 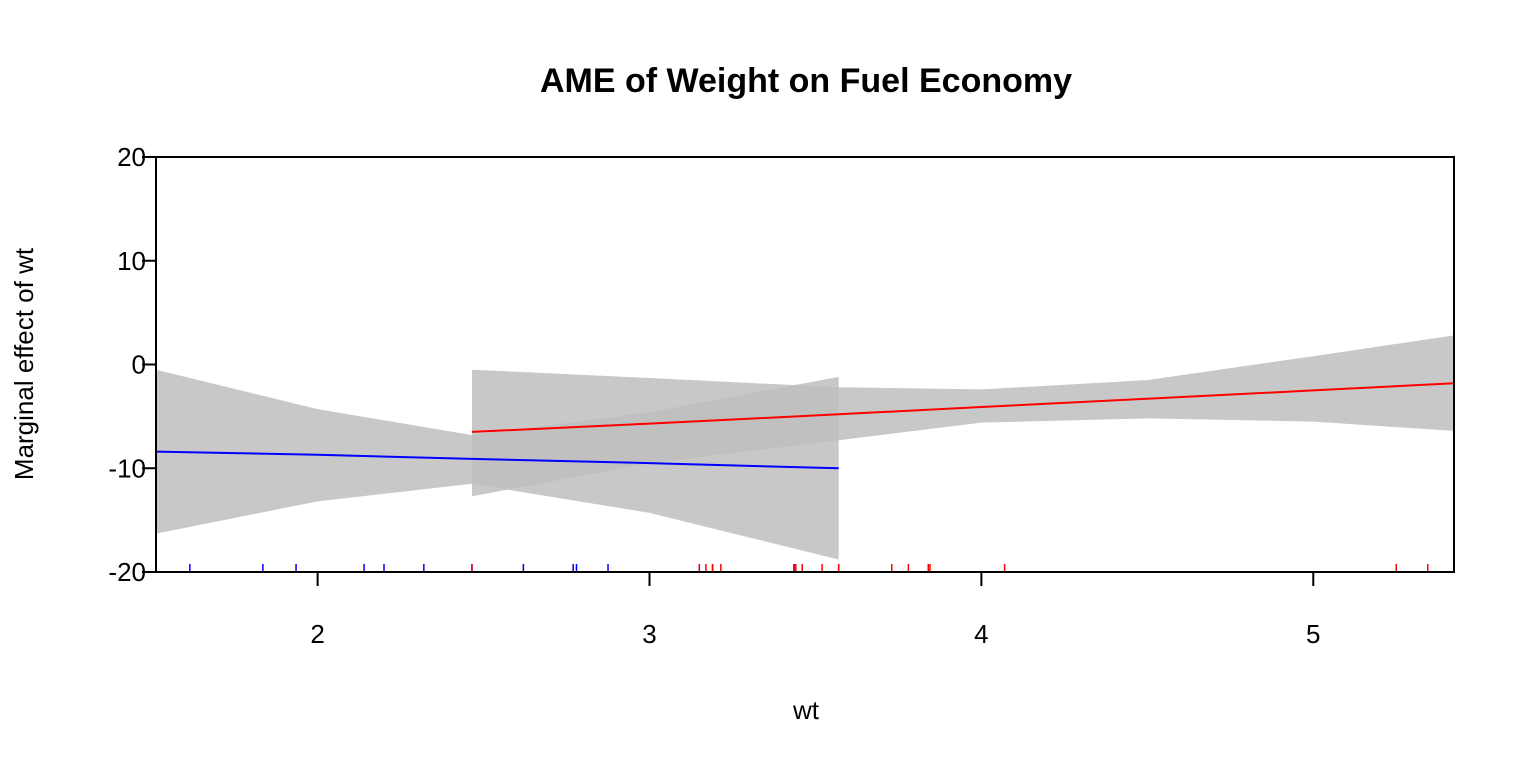 What do you see at coordinates (127, 468) in the screenshot?
I see `y-tick-label: -10` at bounding box center [127, 468].